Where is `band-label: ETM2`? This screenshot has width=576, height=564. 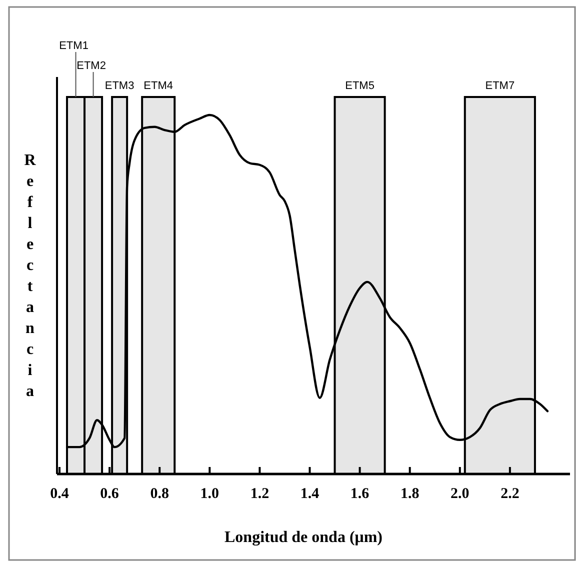 band-label: ETM2 is located at coordinates (91, 66).